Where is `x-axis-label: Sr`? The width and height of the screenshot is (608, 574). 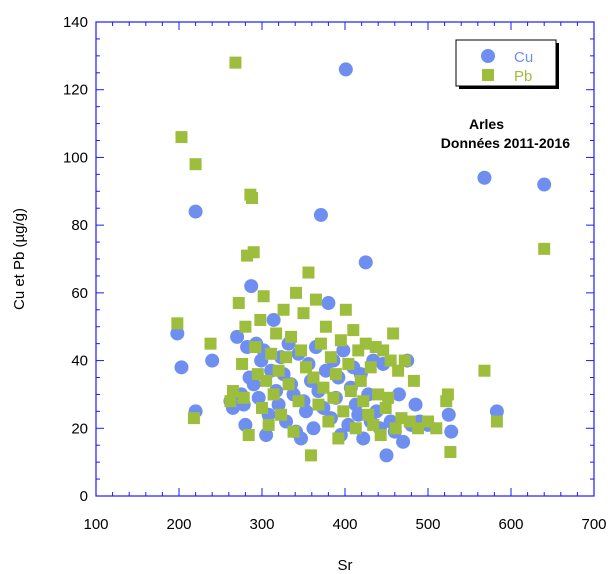
x-axis-label: Sr is located at coordinates (345, 565).